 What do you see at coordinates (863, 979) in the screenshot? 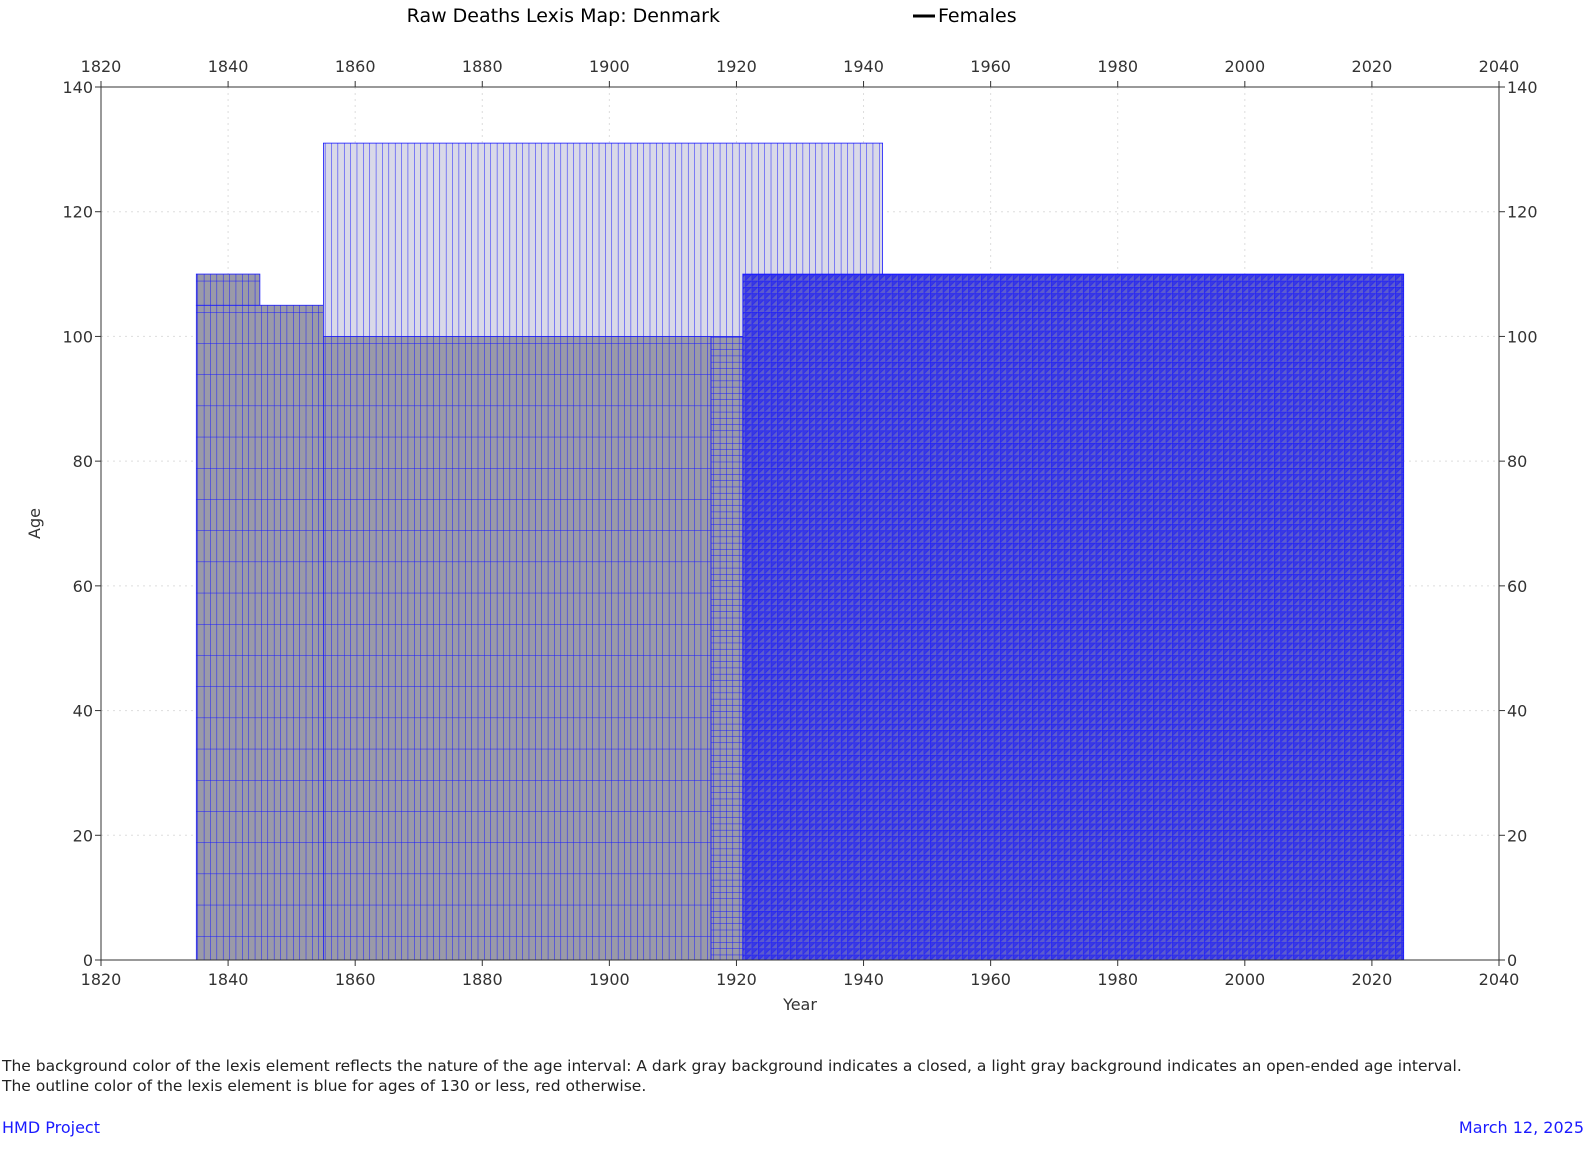
I see `x-tick-label-bottom: 1940` at bounding box center [863, 979].